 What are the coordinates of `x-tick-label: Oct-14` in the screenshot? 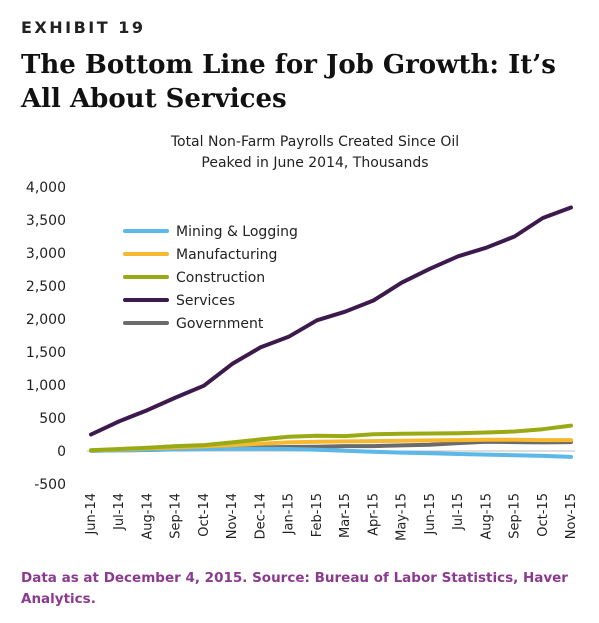 It's located at (204, 515).